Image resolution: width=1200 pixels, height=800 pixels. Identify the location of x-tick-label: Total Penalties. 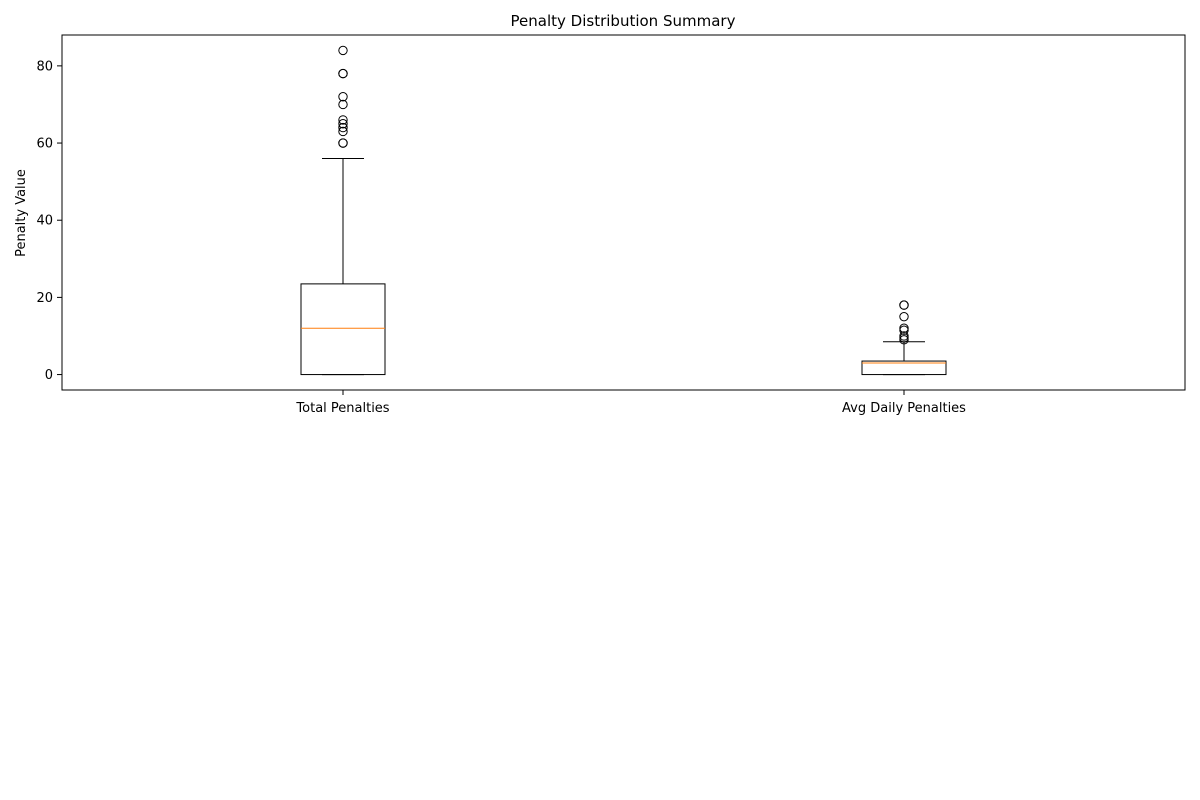
(342, 408).